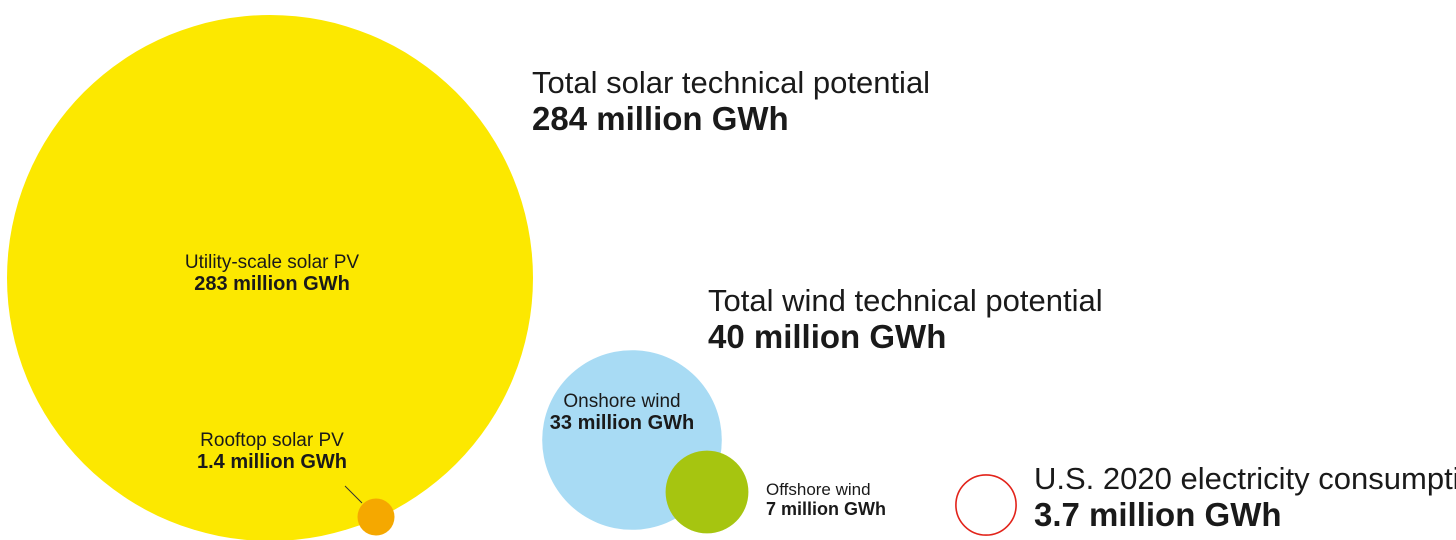 Image resolution: width=1456 pixels, height=540 pixels. I want to click on offshore-wind-name: Offshore wind, so click(818, 489).